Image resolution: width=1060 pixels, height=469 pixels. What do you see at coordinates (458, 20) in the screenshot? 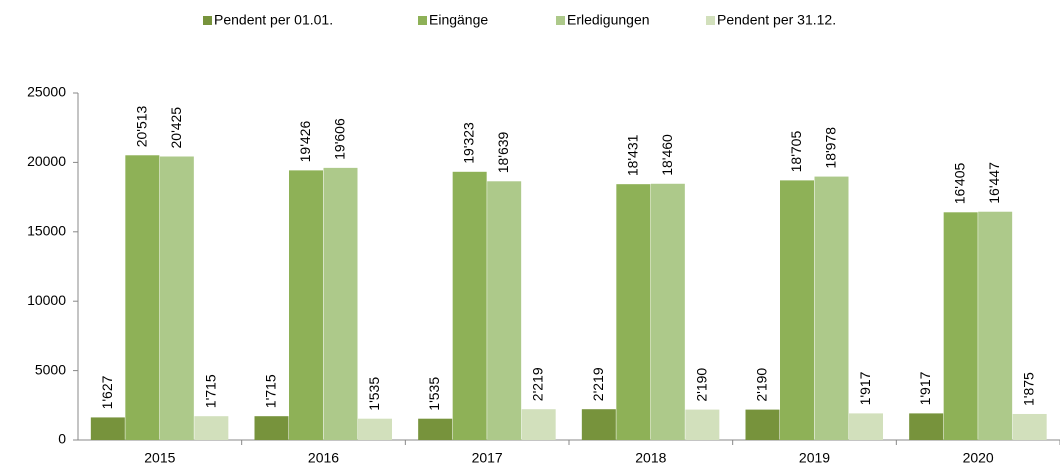
I see `legend-label: Eingänge` at bounding box center [458, 20].